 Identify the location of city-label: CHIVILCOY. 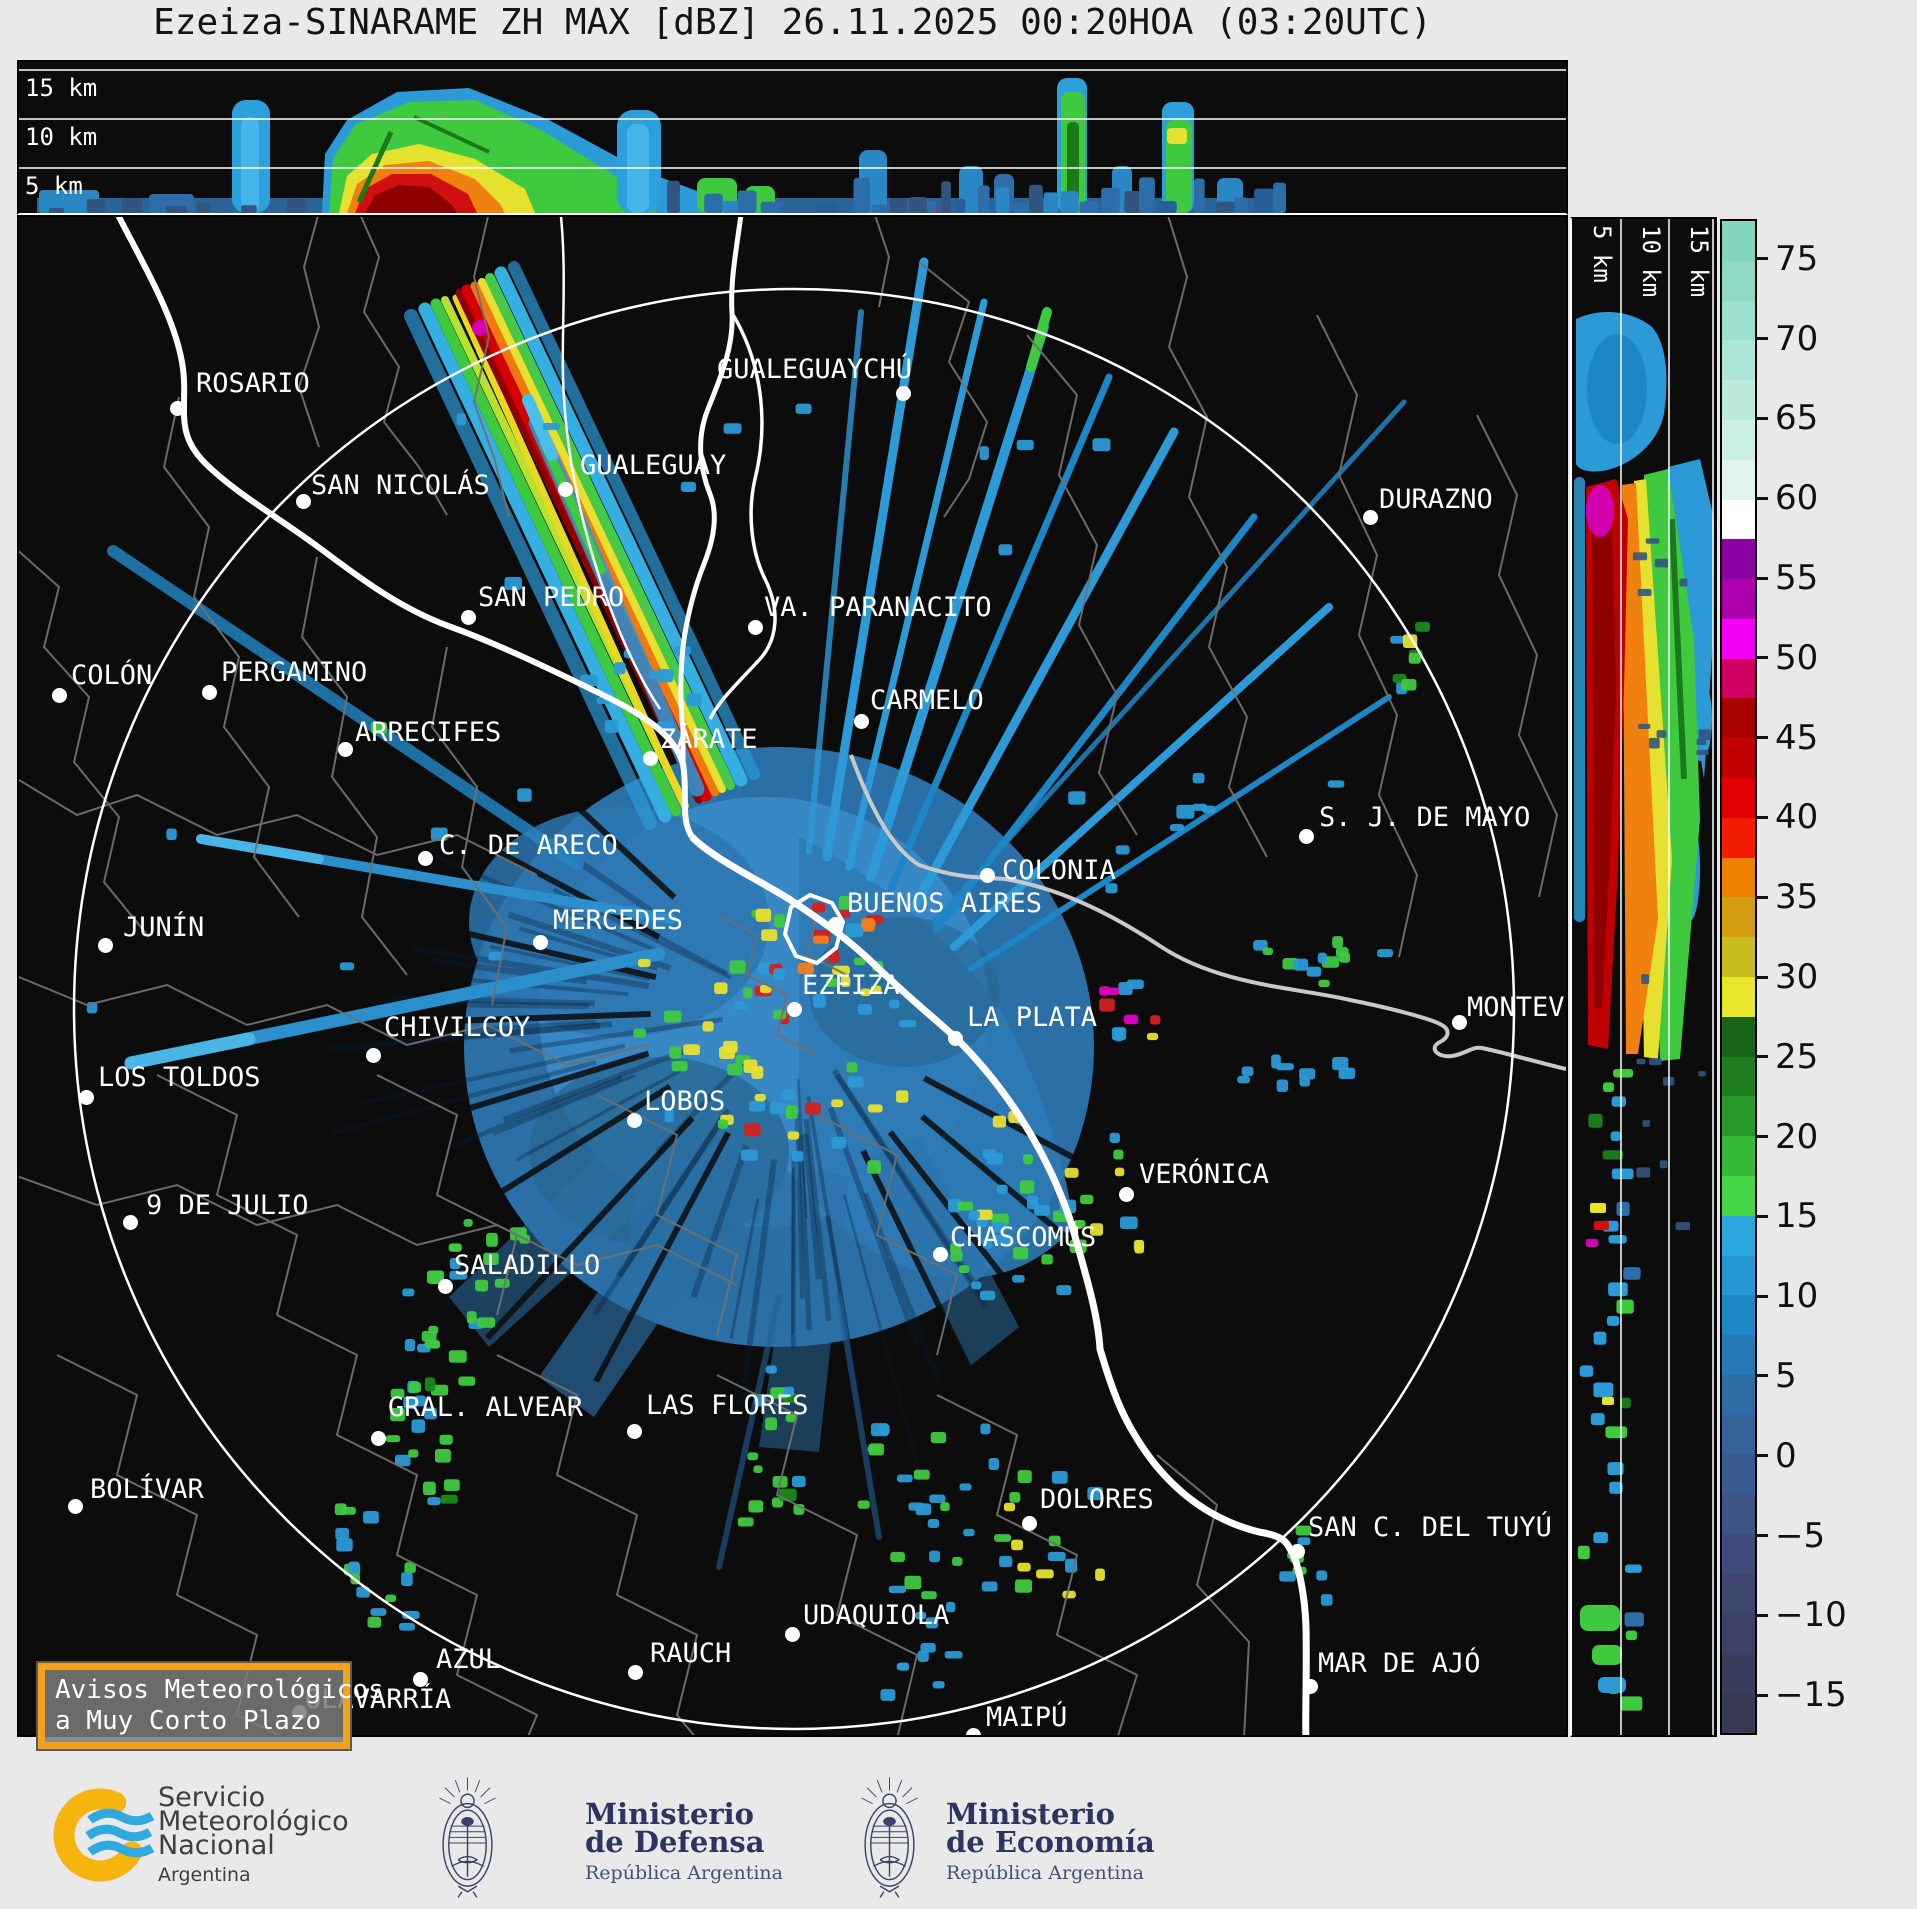
(457, 1027).